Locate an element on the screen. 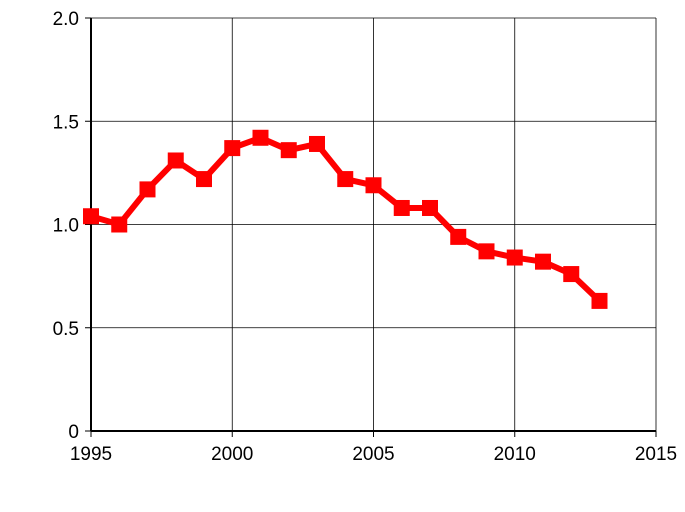 The image size is (685, 512). x-tick-label: 2010 is located at coordinates (515, 454).